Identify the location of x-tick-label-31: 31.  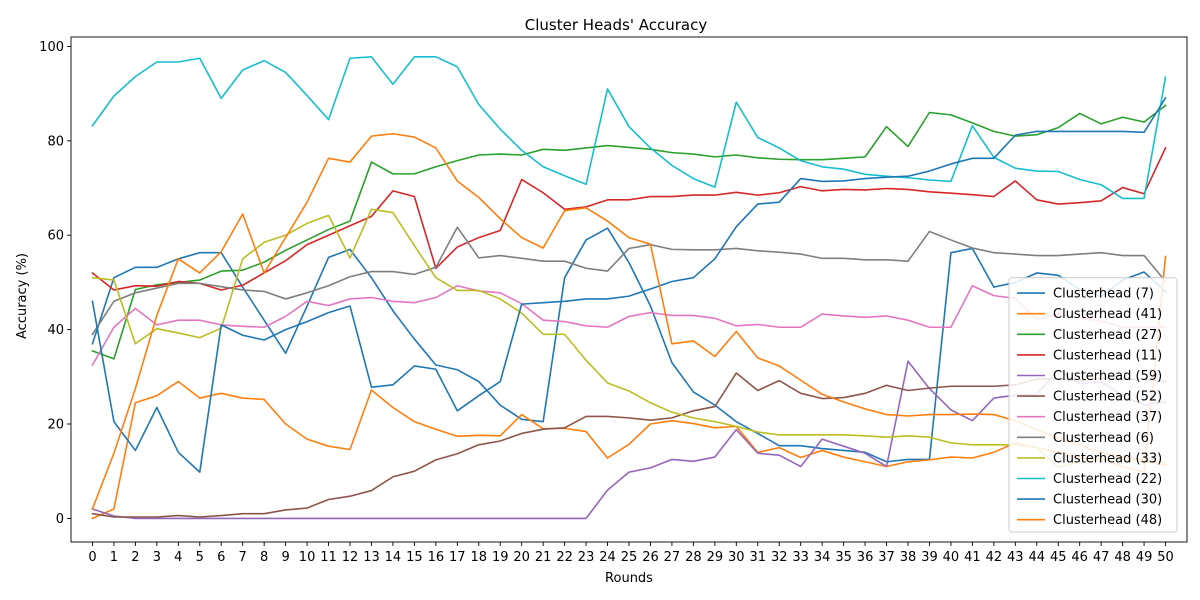
(757, 557).